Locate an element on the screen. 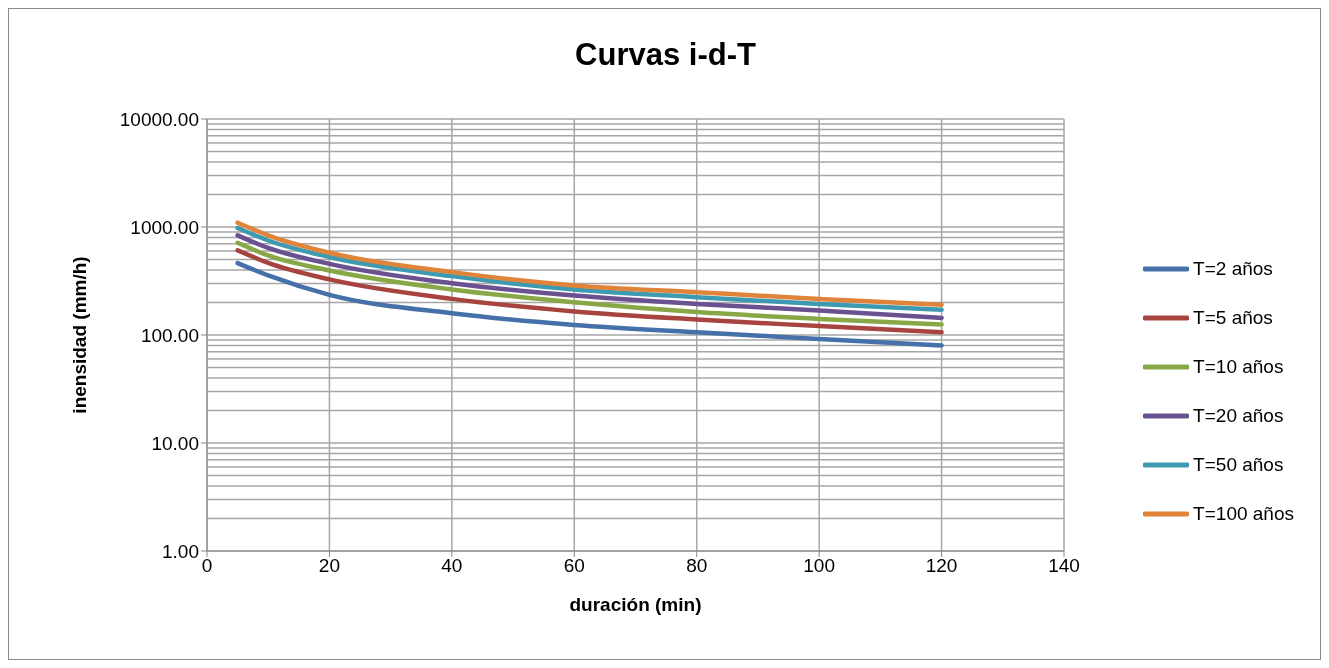 The image size is (1329, 668). y-axis-title: inensidad (mm/h) is located at coordinates (79, 335).